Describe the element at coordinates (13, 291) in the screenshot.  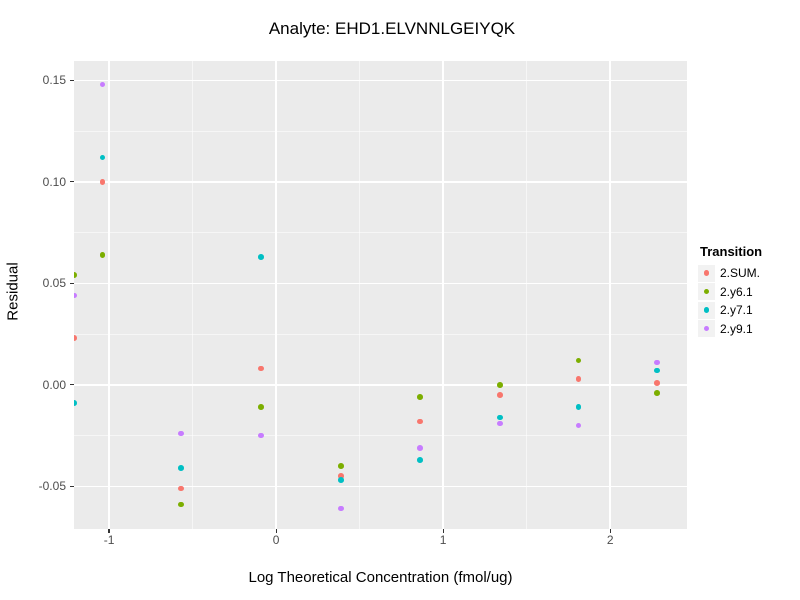
I see `y-axis-title: Residual` at that location.